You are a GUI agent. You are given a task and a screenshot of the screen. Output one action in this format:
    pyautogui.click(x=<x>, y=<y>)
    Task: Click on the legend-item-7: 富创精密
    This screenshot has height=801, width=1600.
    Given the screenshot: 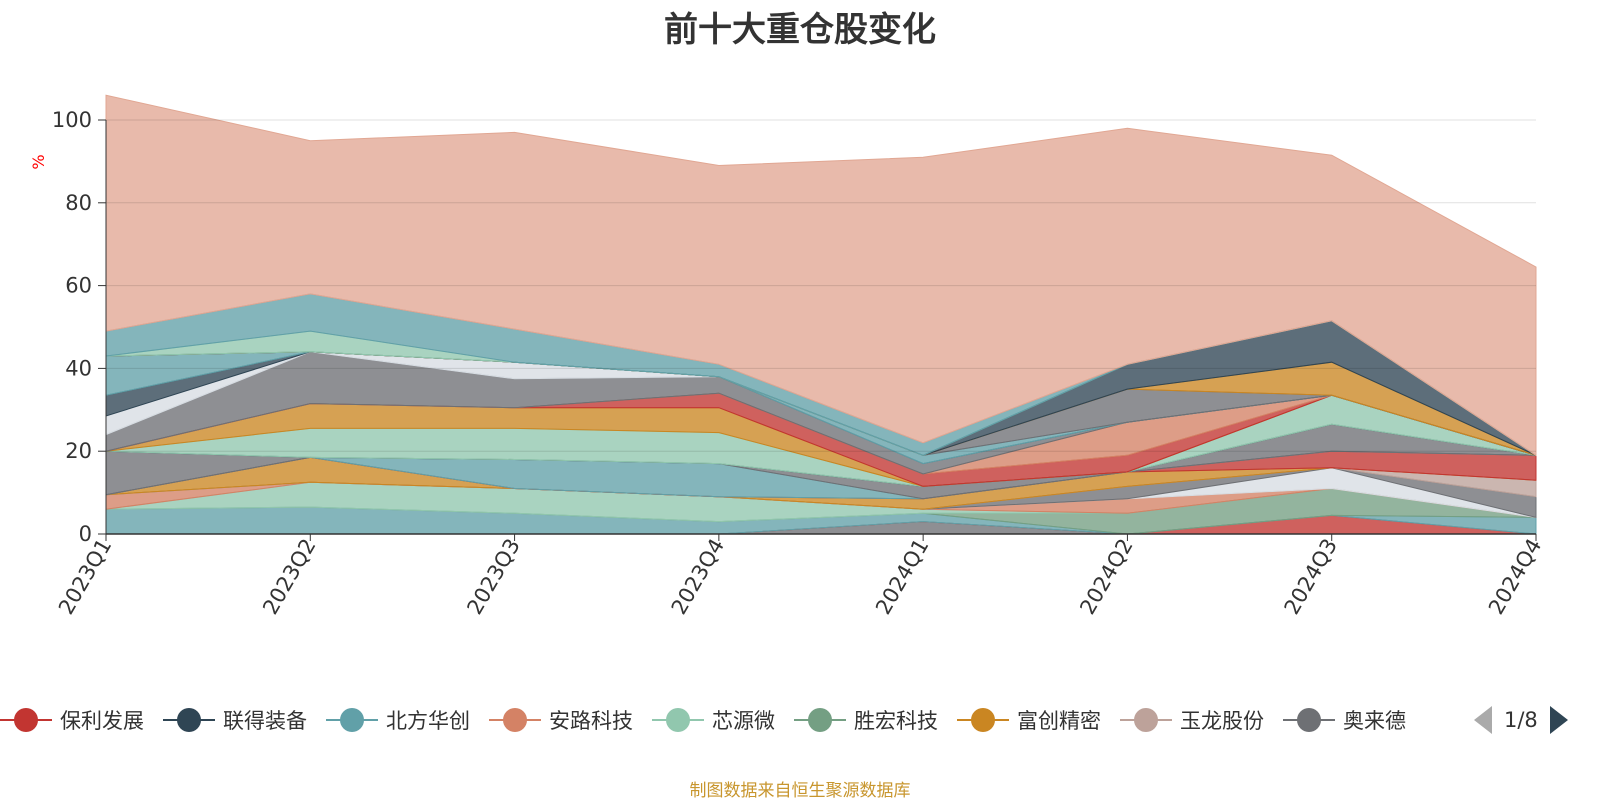 What is the action you would take?
    pyautogui.click(x=1029, y=720)
    